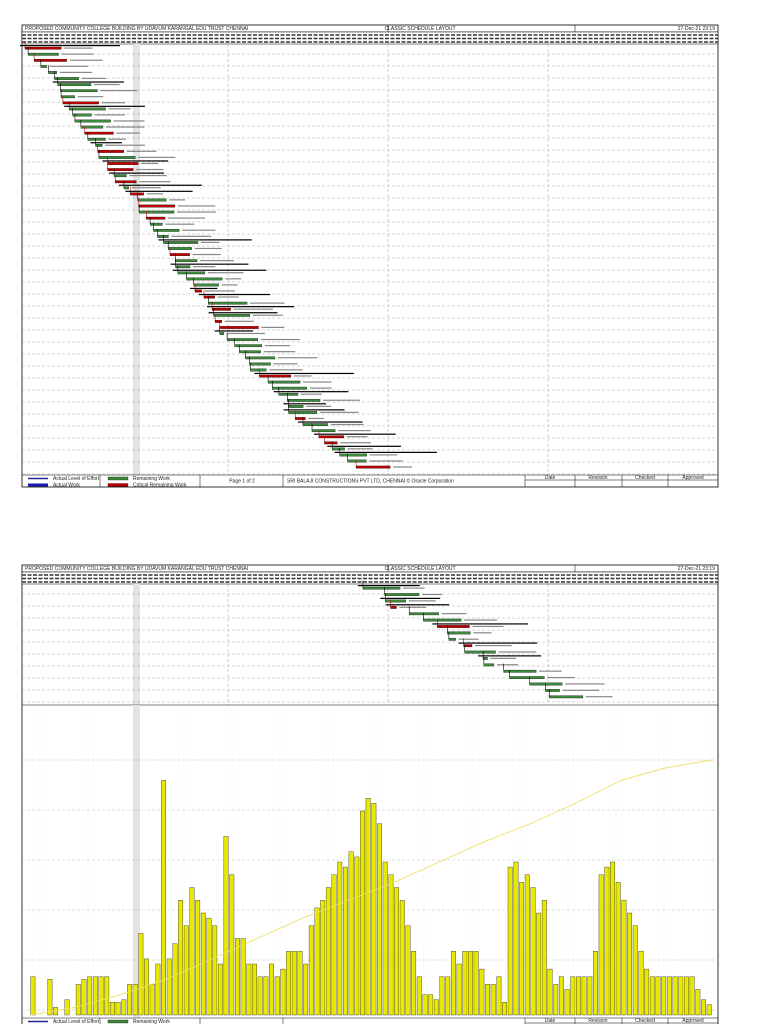 Image resolution: width=768 pixels, height=1024 pixels. I want to click on legend-label: Critical Remaining Work, so click(160, 485).